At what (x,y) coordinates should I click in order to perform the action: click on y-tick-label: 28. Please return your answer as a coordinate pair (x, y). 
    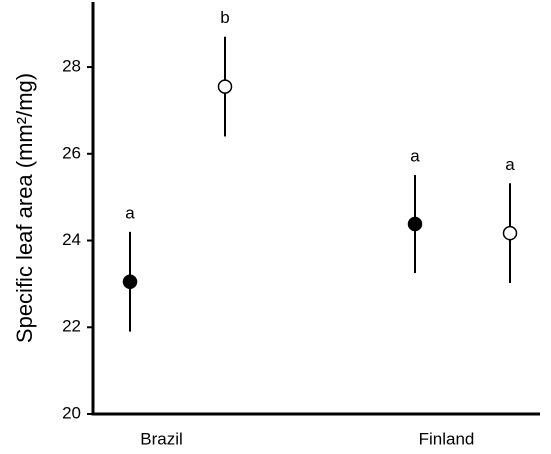
    Looking at the image, I should click on (71, 66).